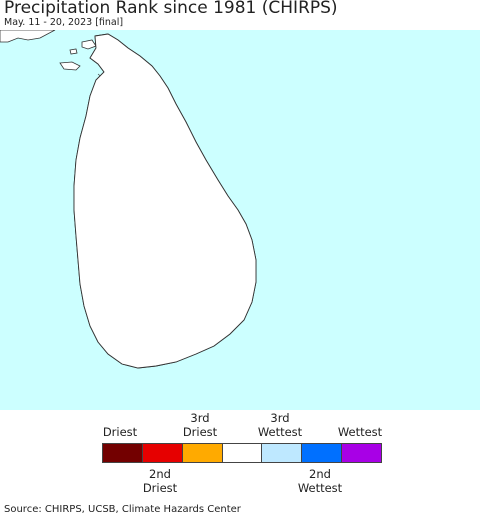  Describe the element at coordinates (200, 425) in the screenshot. I see `legend-label-3rd-driest: 3rd Driest` at that location.